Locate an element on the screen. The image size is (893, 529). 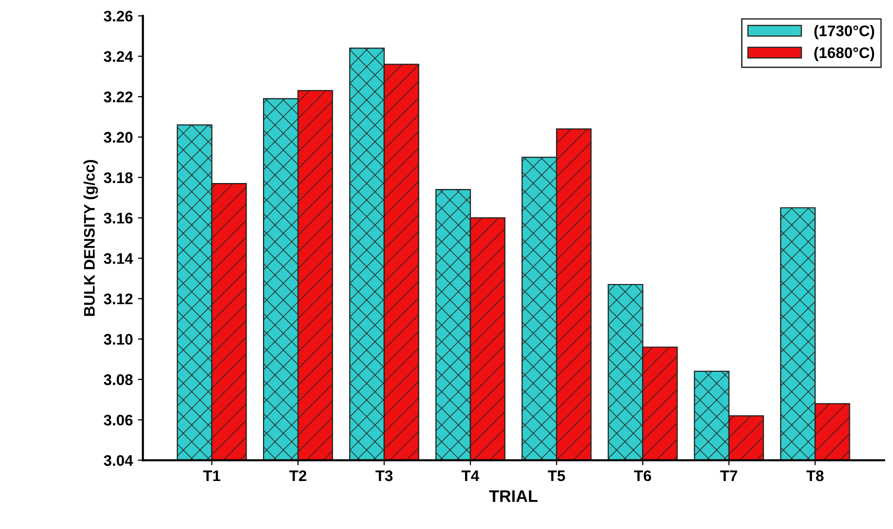
x-tick-label: T1 is located at coordinates (211, 476).